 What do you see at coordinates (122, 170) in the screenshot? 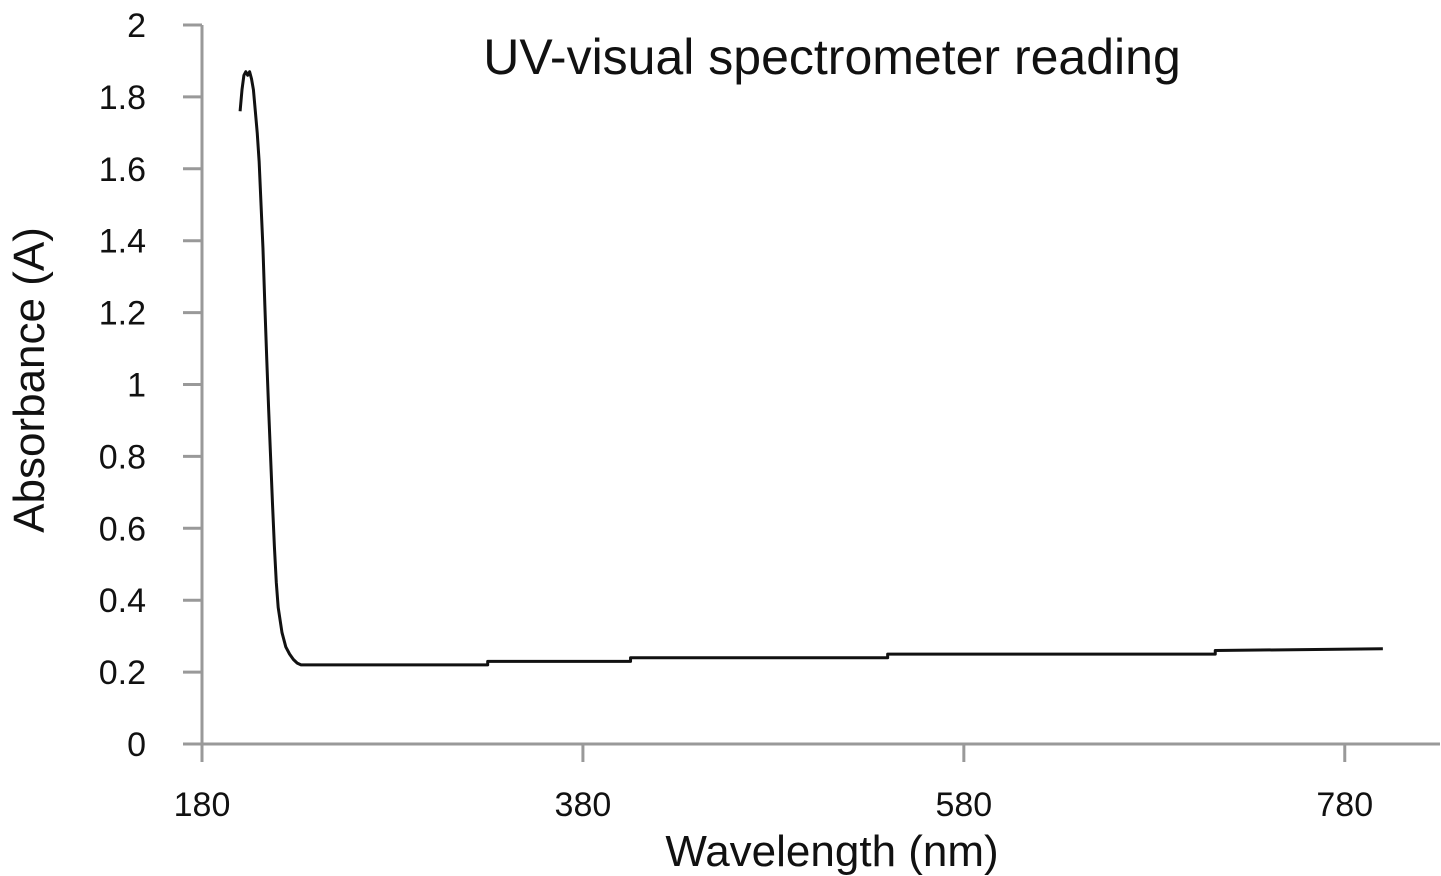
I see `y-tick-label: 1.6` at bounding box center [122, 170].